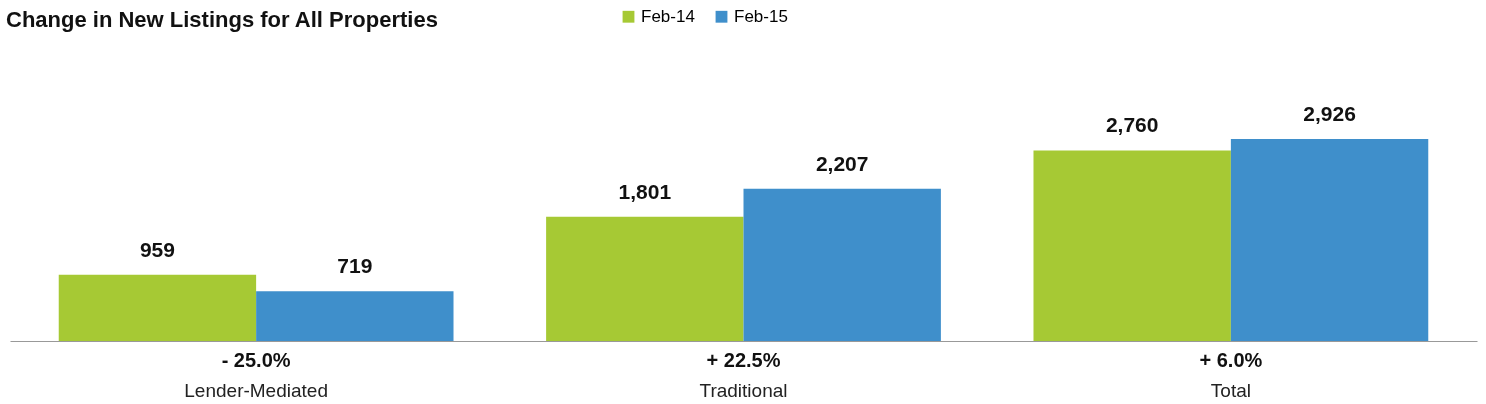 The width and height of the screenshot is (1486, 404). What do you see at coordinates (1329, 113) in the screenshot?
I see `data-label: 2,926` at bounding box center [1329, 113].